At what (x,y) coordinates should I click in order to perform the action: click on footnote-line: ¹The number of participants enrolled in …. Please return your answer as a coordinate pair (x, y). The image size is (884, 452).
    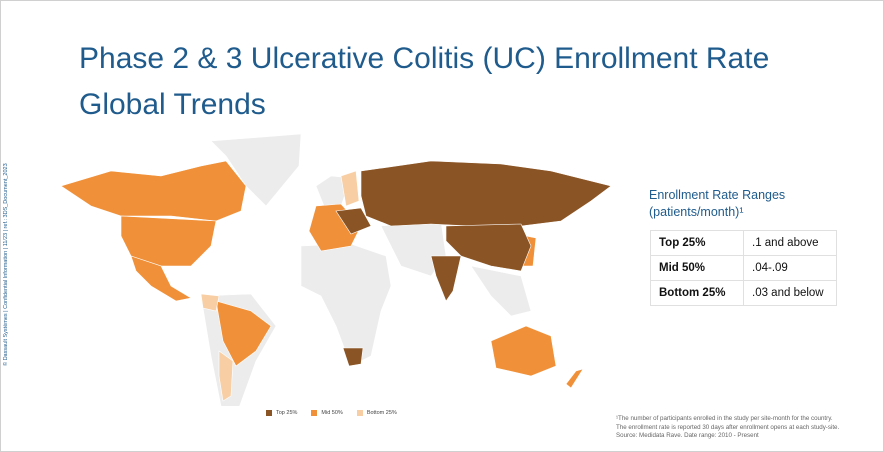
    Looking at the image, I should click on (724, 418).